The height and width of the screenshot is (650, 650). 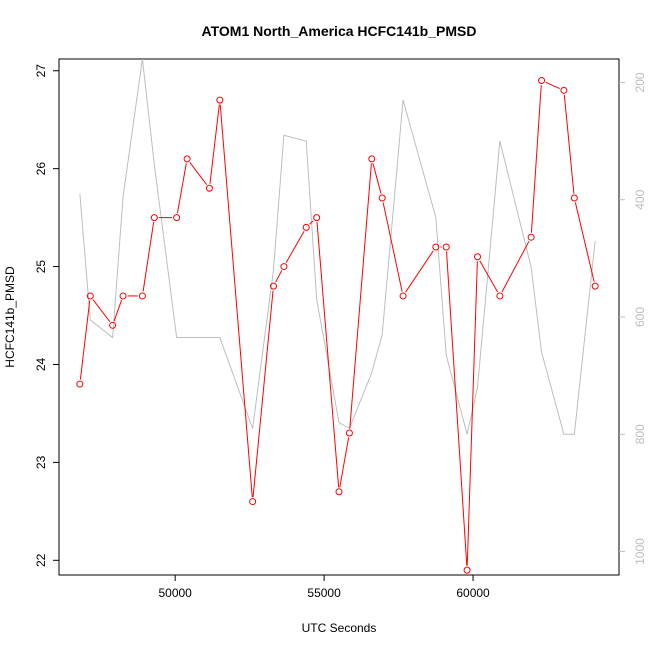 What do you see at coordinates (324, 593) in the screenshot?
I see `x-tick-label: 55000` at bounding box center [324, 593].